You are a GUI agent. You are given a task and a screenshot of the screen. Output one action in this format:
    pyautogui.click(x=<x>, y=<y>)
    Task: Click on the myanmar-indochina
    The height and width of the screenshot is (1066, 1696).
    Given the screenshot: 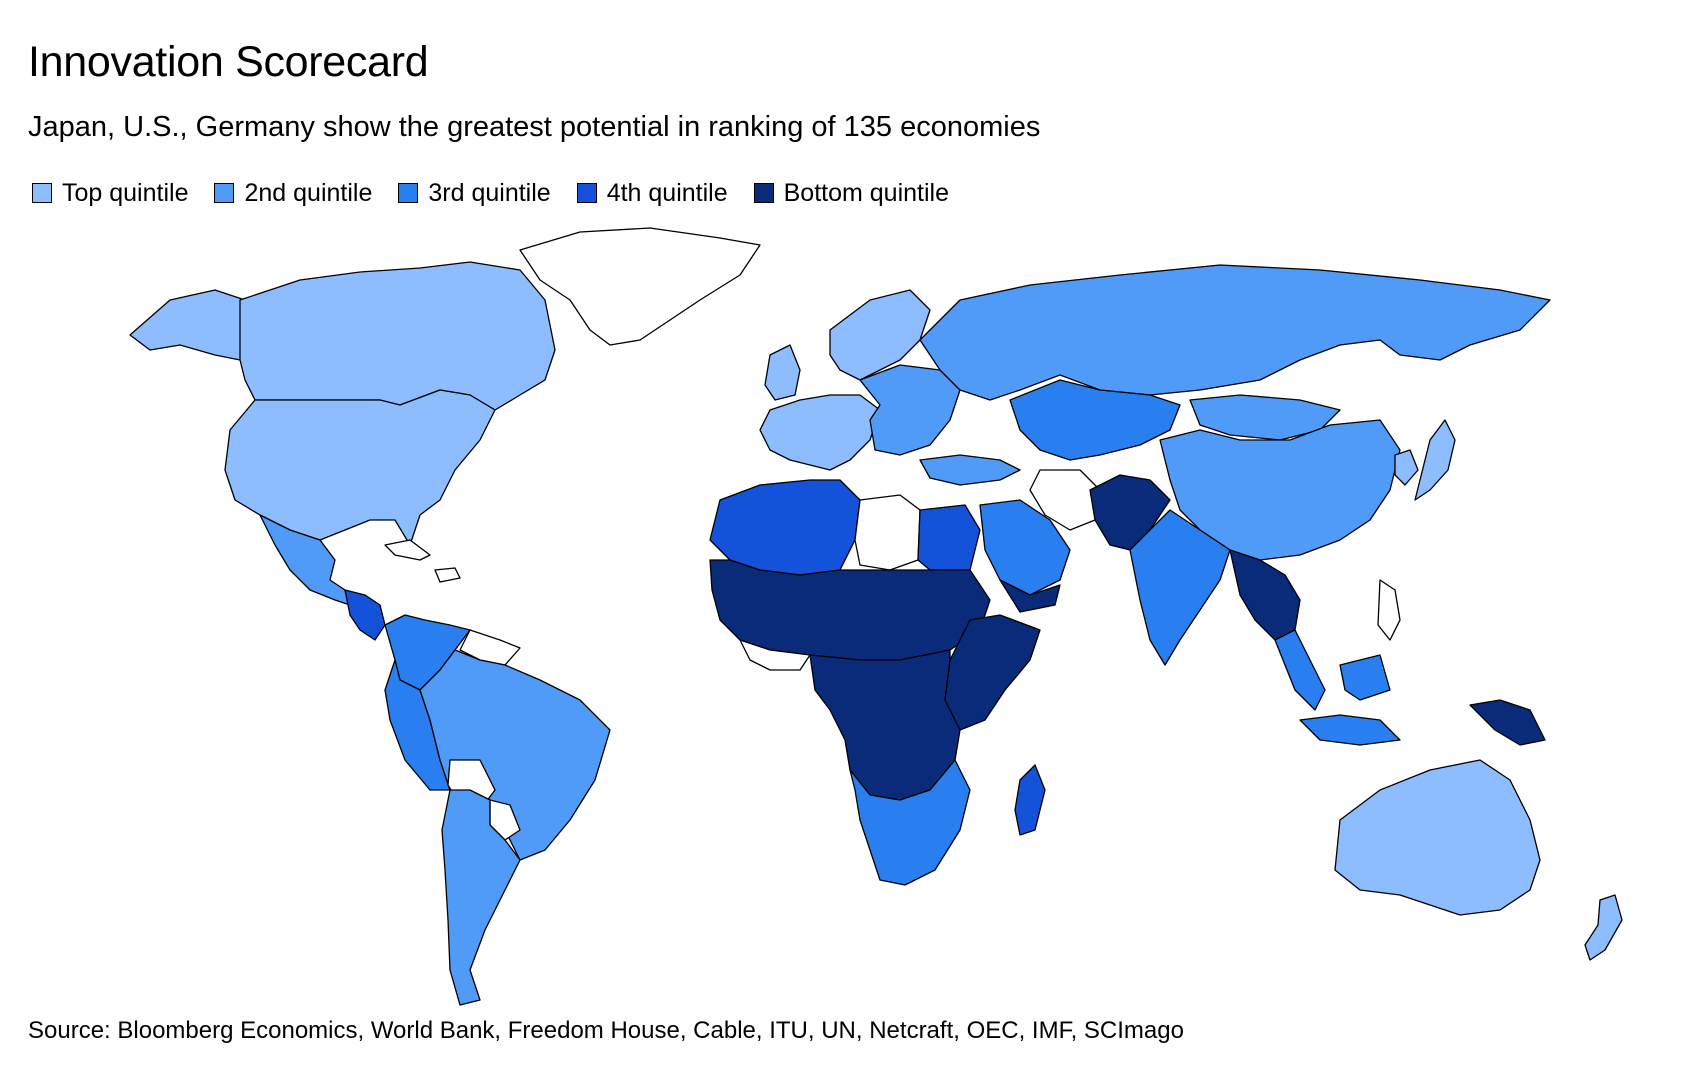 What is the action you would take?
    pyautogui.click(x=1265, y=595)
    